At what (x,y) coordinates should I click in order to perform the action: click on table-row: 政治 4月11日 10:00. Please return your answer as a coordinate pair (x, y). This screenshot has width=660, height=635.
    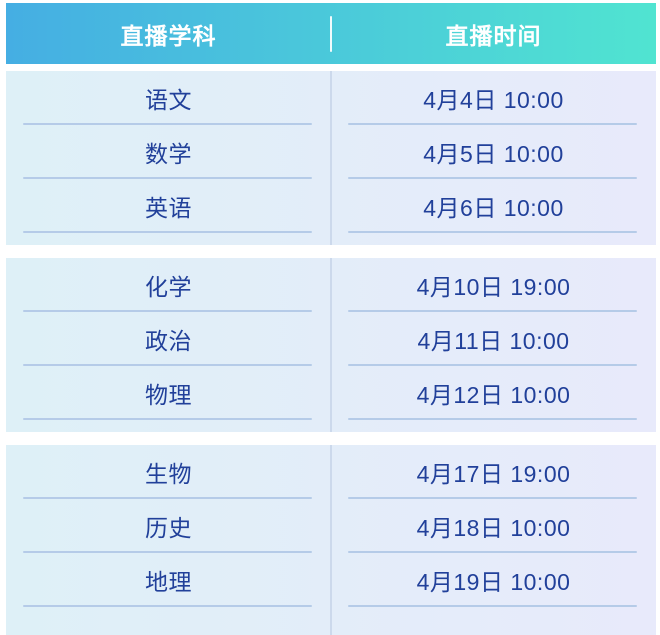
    Looking at the image, I should click on (331, 339).